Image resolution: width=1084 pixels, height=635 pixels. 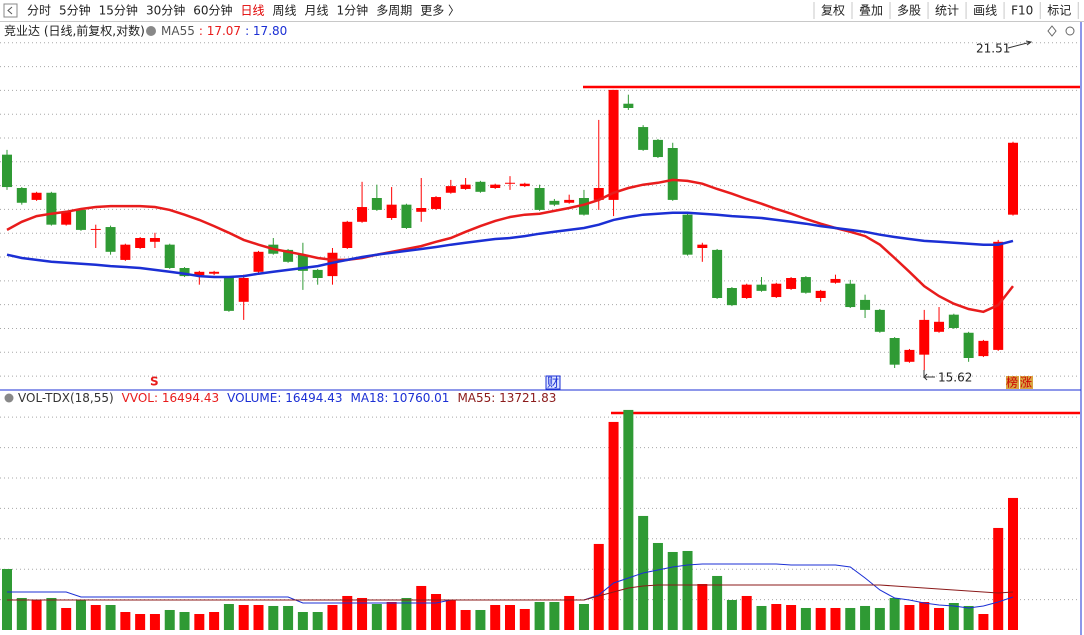 I want to click on event-marker: S, so click(x=154, y=382).